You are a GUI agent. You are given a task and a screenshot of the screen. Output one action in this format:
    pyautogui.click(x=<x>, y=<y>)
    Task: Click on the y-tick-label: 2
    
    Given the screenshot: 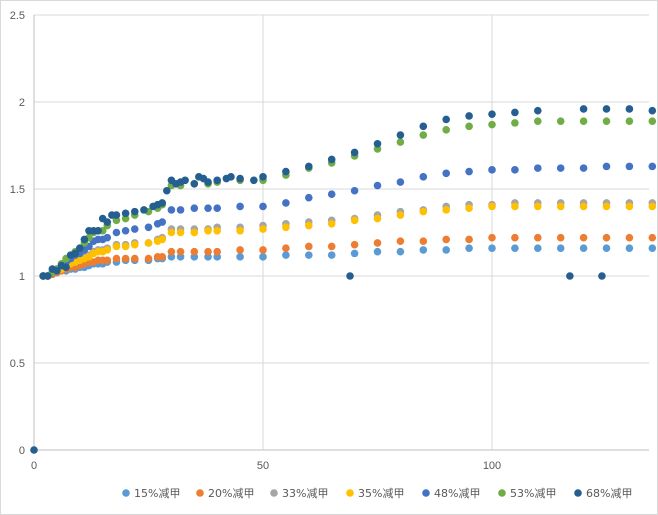 What is the action you would take?
    pyautogui.click(x=22, y=103)
    